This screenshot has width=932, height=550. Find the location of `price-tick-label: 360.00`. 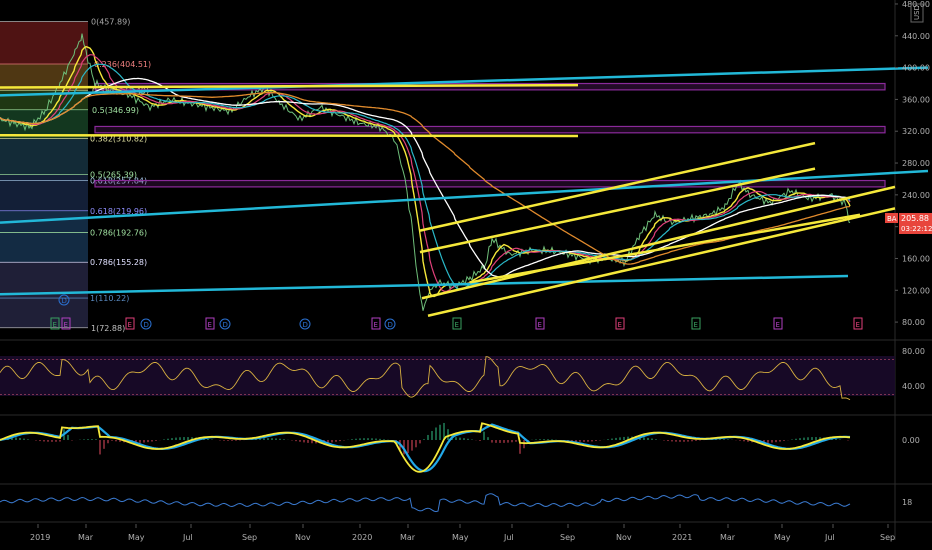

price-tick-label: 360.00 is located at coordinates (916, 99).